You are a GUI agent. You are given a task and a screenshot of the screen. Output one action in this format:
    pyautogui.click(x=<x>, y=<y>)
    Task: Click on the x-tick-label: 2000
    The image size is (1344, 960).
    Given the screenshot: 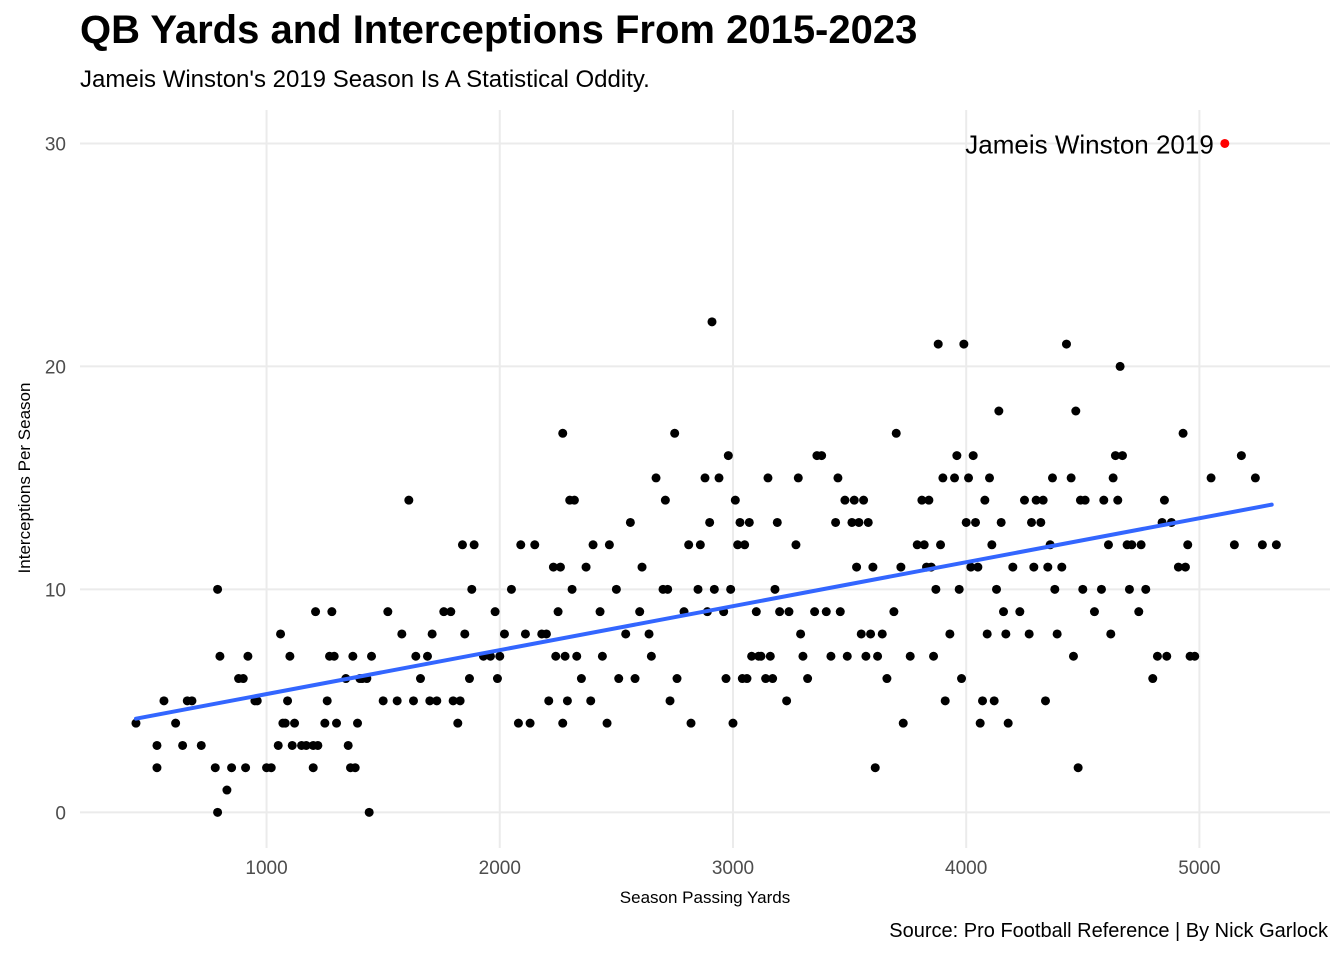 What is the action you would take?
    pyautogui.click(x=500, y=868)
    